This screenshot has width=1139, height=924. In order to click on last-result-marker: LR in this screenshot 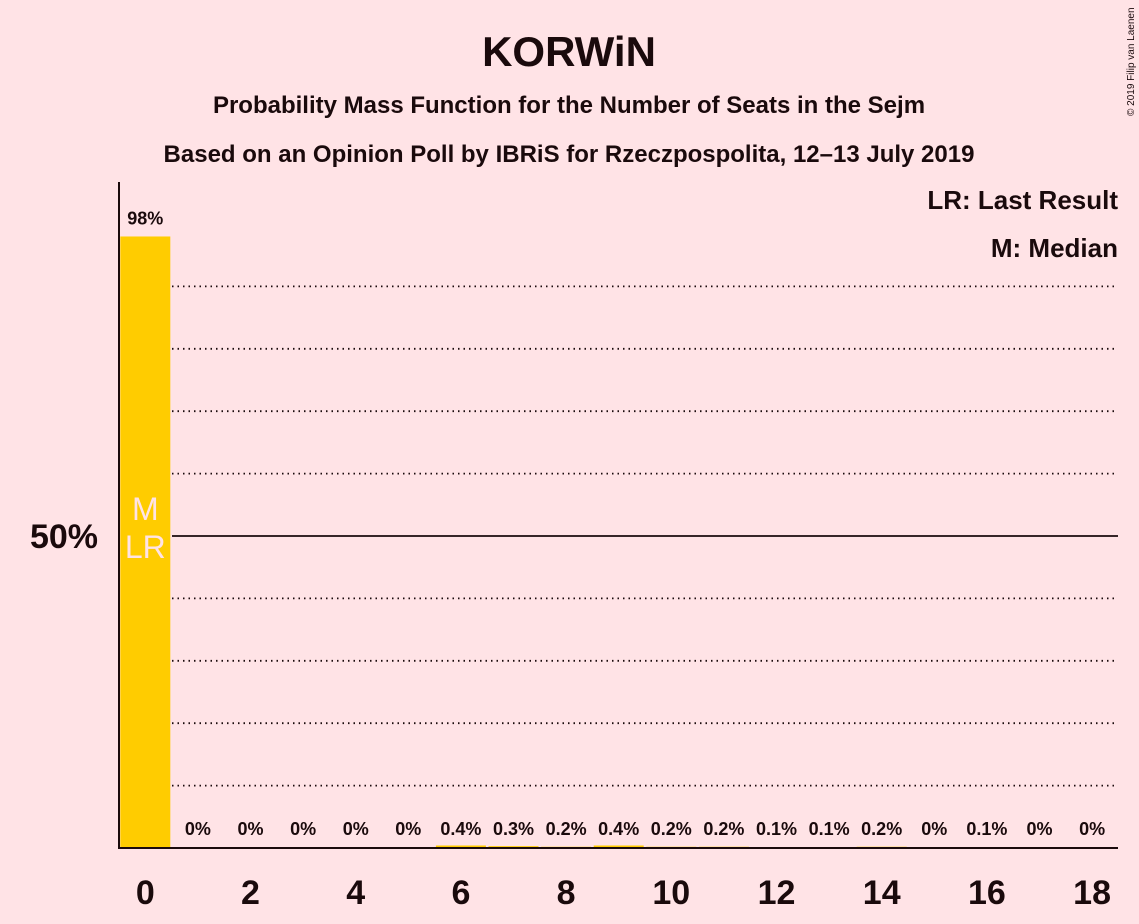, I will do `click(145, 547)`.